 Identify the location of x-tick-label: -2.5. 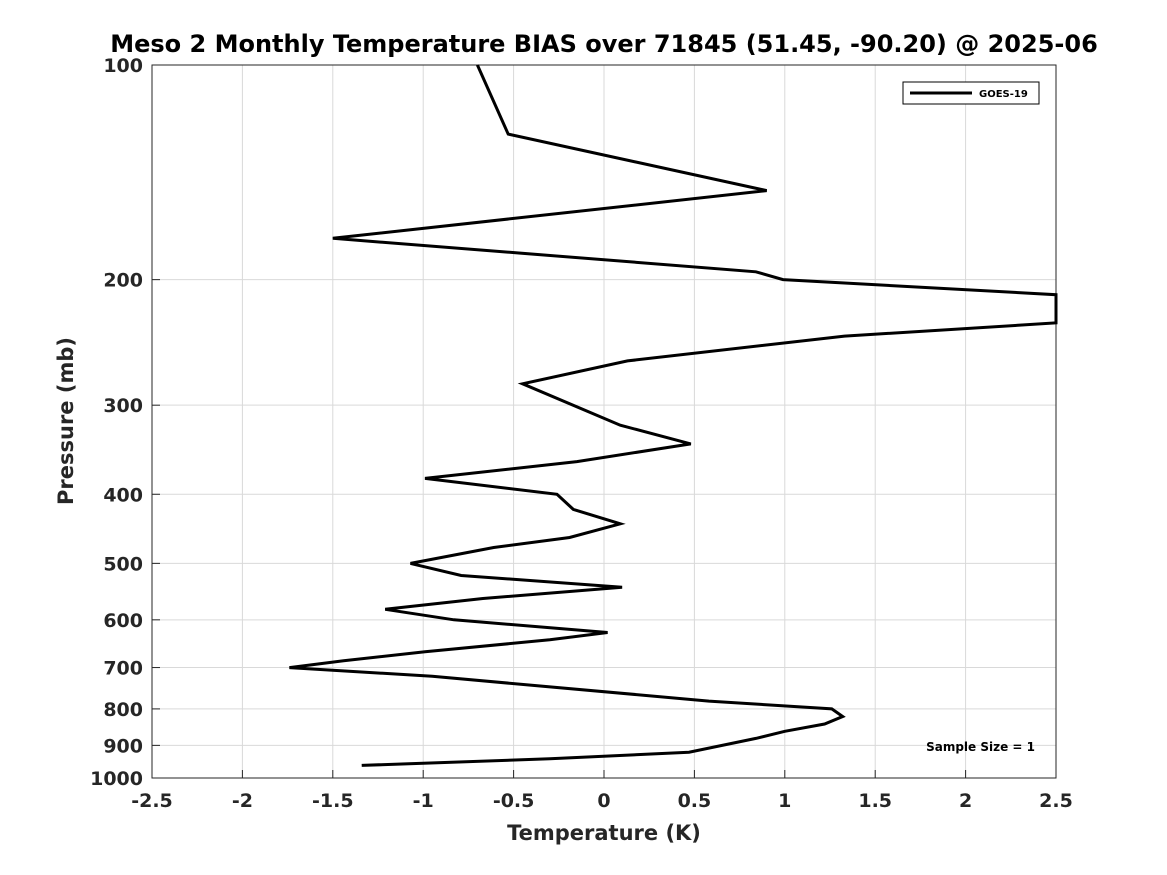
(152, 801).